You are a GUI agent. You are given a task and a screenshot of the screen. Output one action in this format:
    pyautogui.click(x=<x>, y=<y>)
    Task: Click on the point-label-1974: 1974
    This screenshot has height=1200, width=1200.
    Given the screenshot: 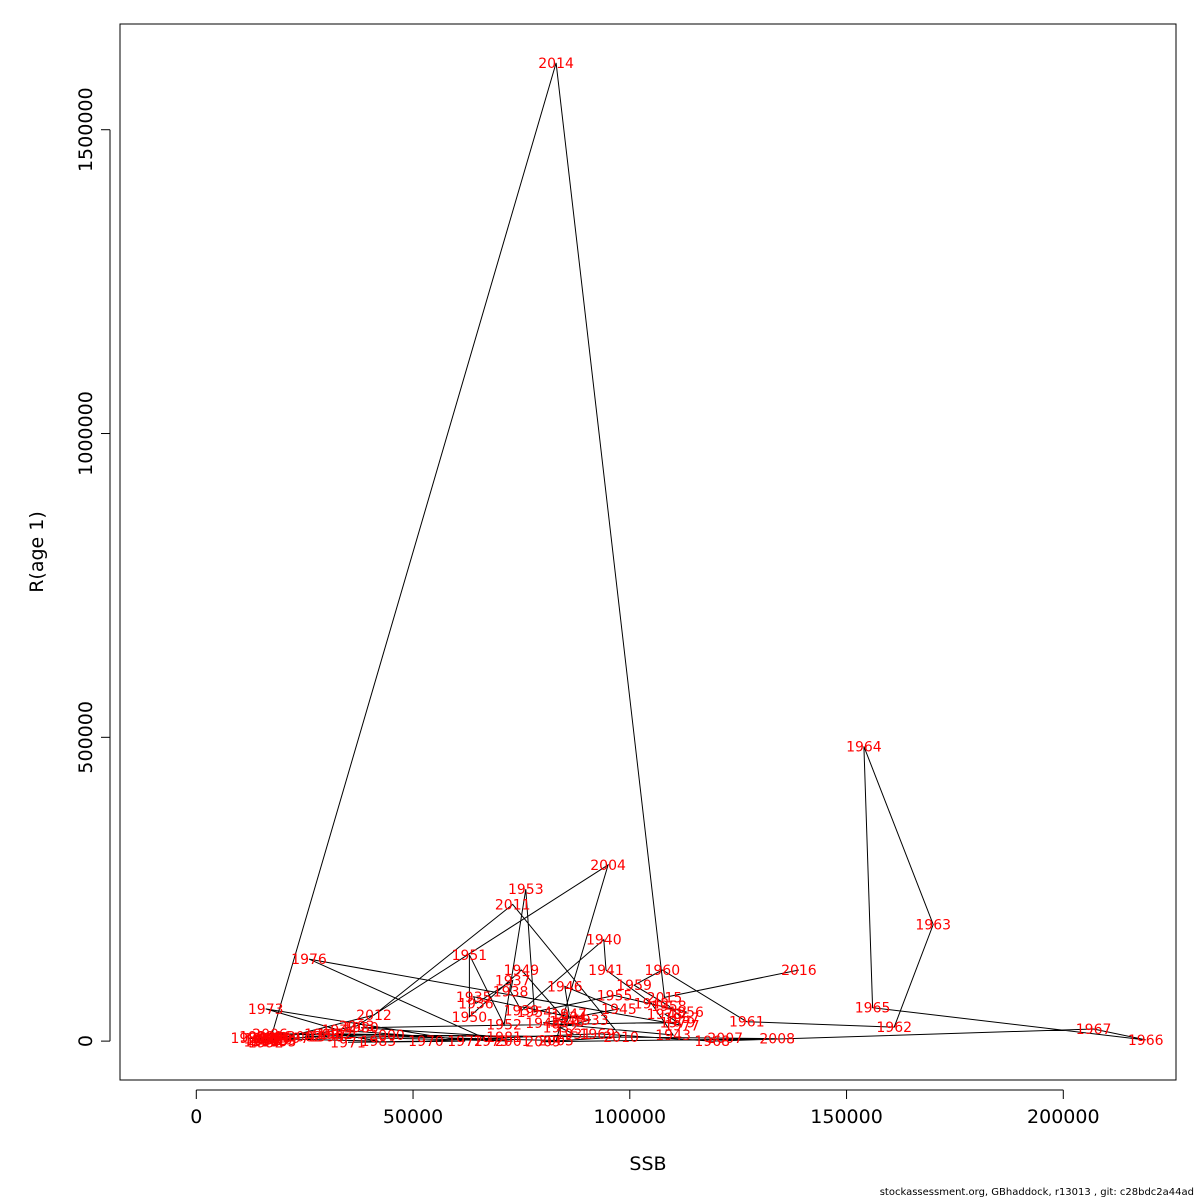 What is the action you would take?
    pyautogui.click(x=339, y=1031)
    